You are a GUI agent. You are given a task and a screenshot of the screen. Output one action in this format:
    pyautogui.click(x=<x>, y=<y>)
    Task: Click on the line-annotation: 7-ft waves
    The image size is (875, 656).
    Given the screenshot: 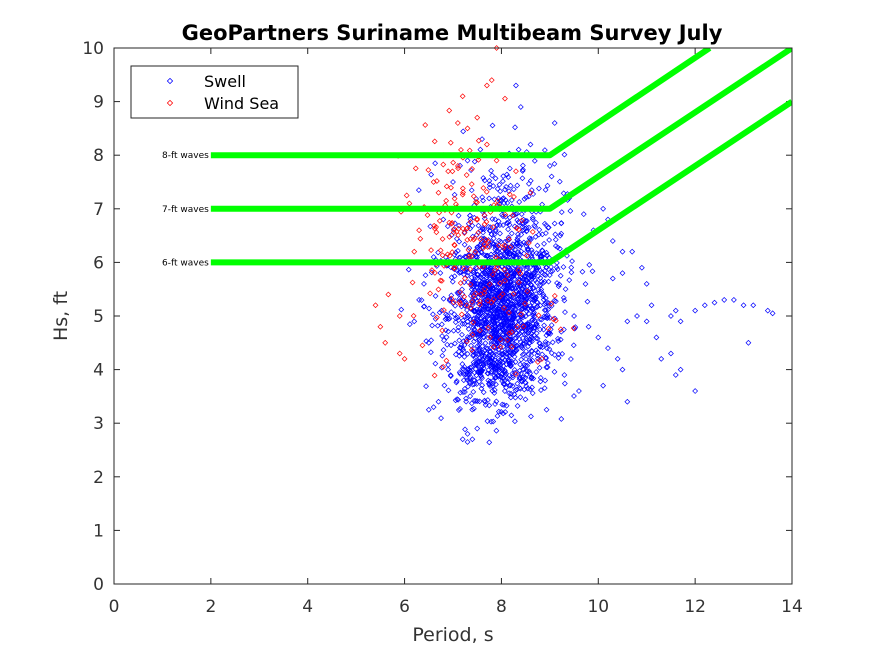 What is the action you would take?
    pyautogui.click(x=185, y=210)
    